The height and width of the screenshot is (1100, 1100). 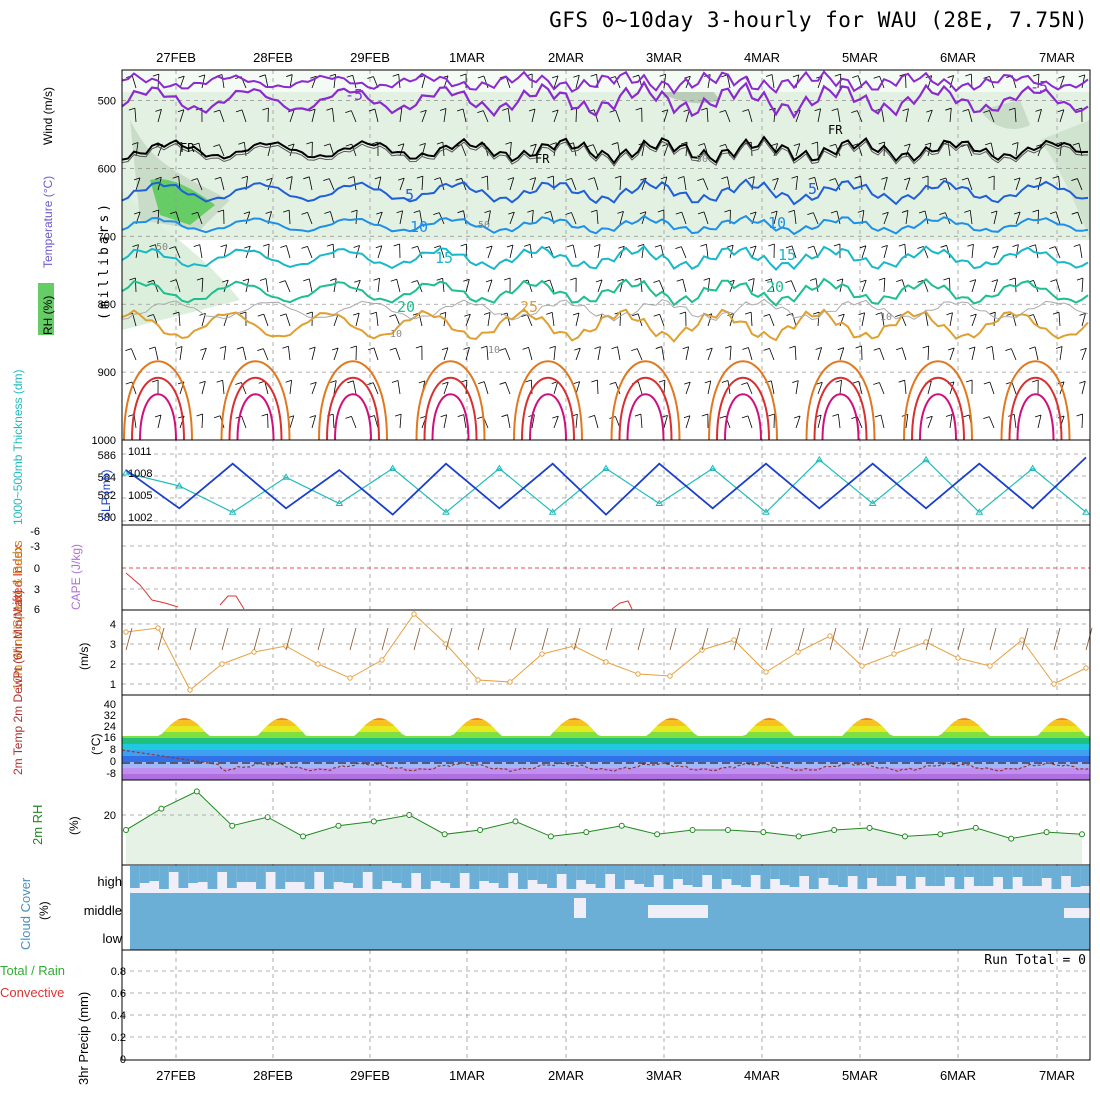 What do you see at coordinates (1005, 115) in the screenshot?
I see `rh-shade-area` at bounding box center [1005, 115].